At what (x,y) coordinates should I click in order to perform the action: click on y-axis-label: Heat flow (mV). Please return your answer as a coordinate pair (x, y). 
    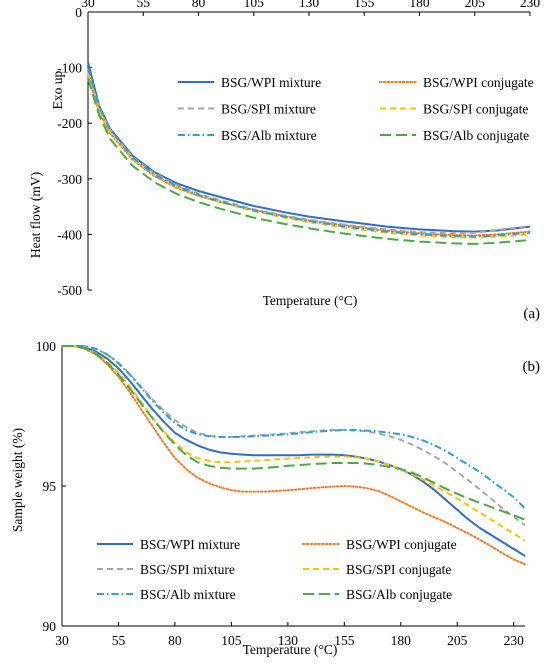
    Looking at the image, I should click on (35, 215).